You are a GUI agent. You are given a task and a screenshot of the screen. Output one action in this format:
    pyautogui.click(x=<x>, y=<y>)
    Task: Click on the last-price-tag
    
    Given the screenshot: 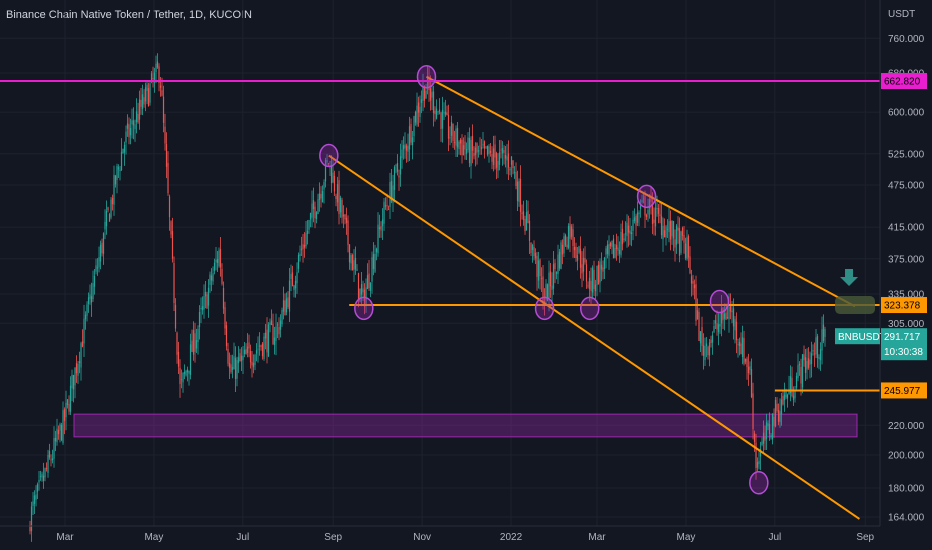 What is the action you would take?
    pyautogui.click(x=904, y=344)
    